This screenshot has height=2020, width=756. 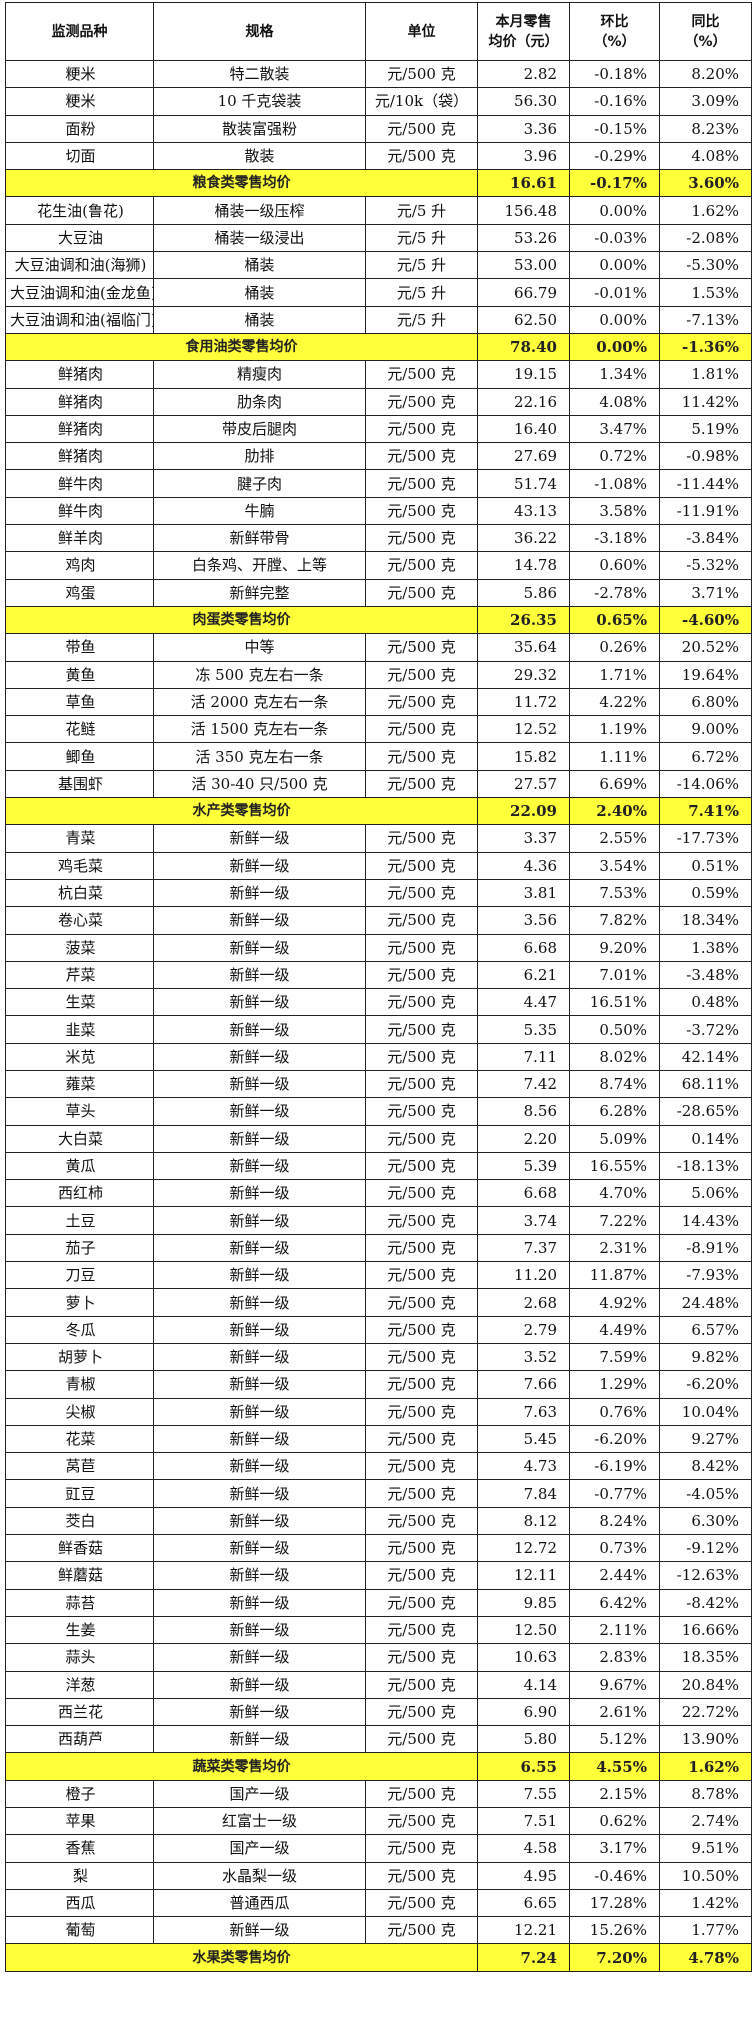 What do you see at coordinates (79, 702) in the screenshot?
I see `item-name-cell: 草鱼` at bounding box center [79, 702].